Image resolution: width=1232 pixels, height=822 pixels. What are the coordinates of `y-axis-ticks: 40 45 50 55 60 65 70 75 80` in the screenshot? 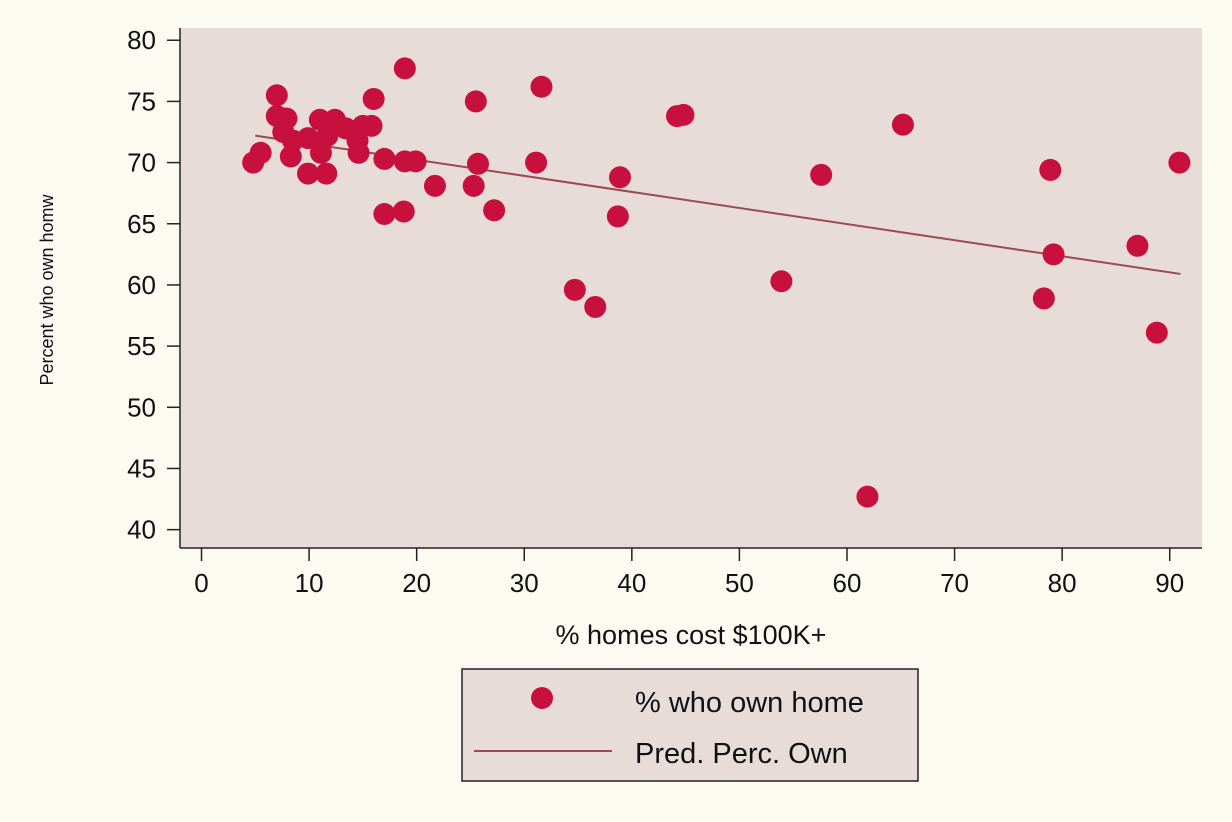 It's located at (153, 285).